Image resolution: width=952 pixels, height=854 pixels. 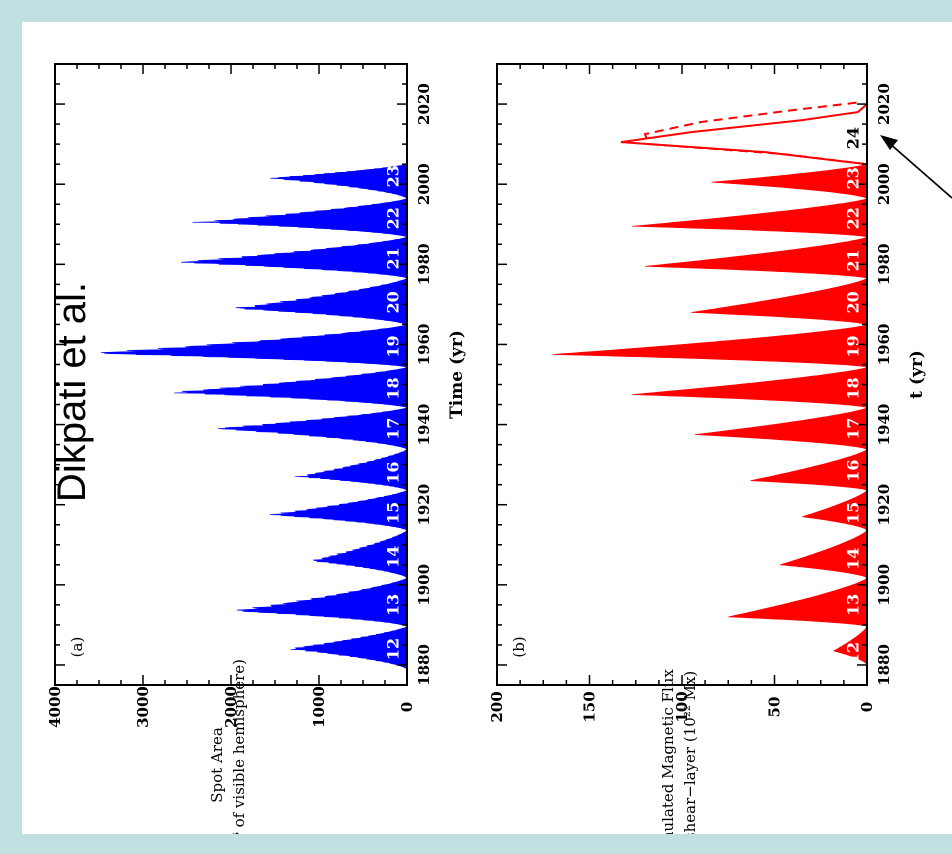 What do you see at coordinates (668, 751) in the screenshot?
I see `panel-b-ylabel: Simulated Magnetic Flux` at bounding box center [668, 751].